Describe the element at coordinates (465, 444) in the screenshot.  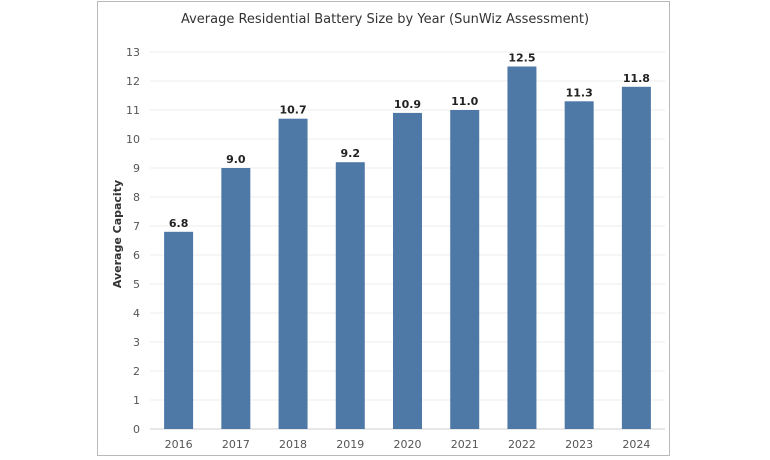
I see `x-tick-label: 2021` at that location.